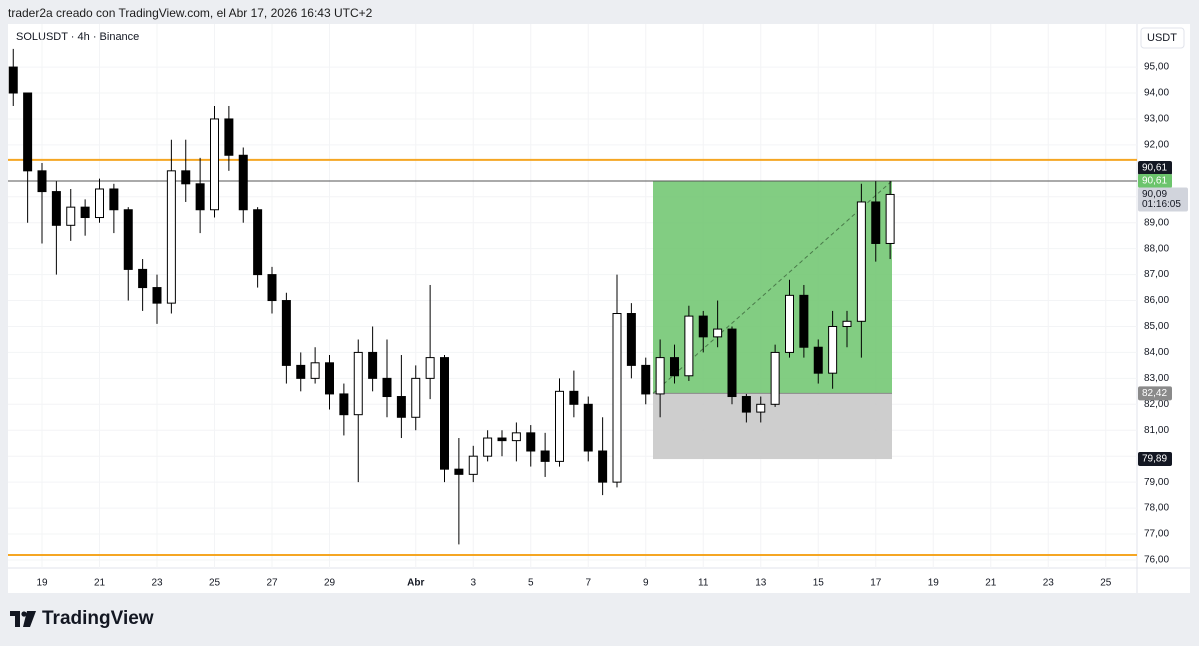  Describe the element at coordinates (1156, 430) in the screenshot. I see `y-tick-label: 81,00` at that location.